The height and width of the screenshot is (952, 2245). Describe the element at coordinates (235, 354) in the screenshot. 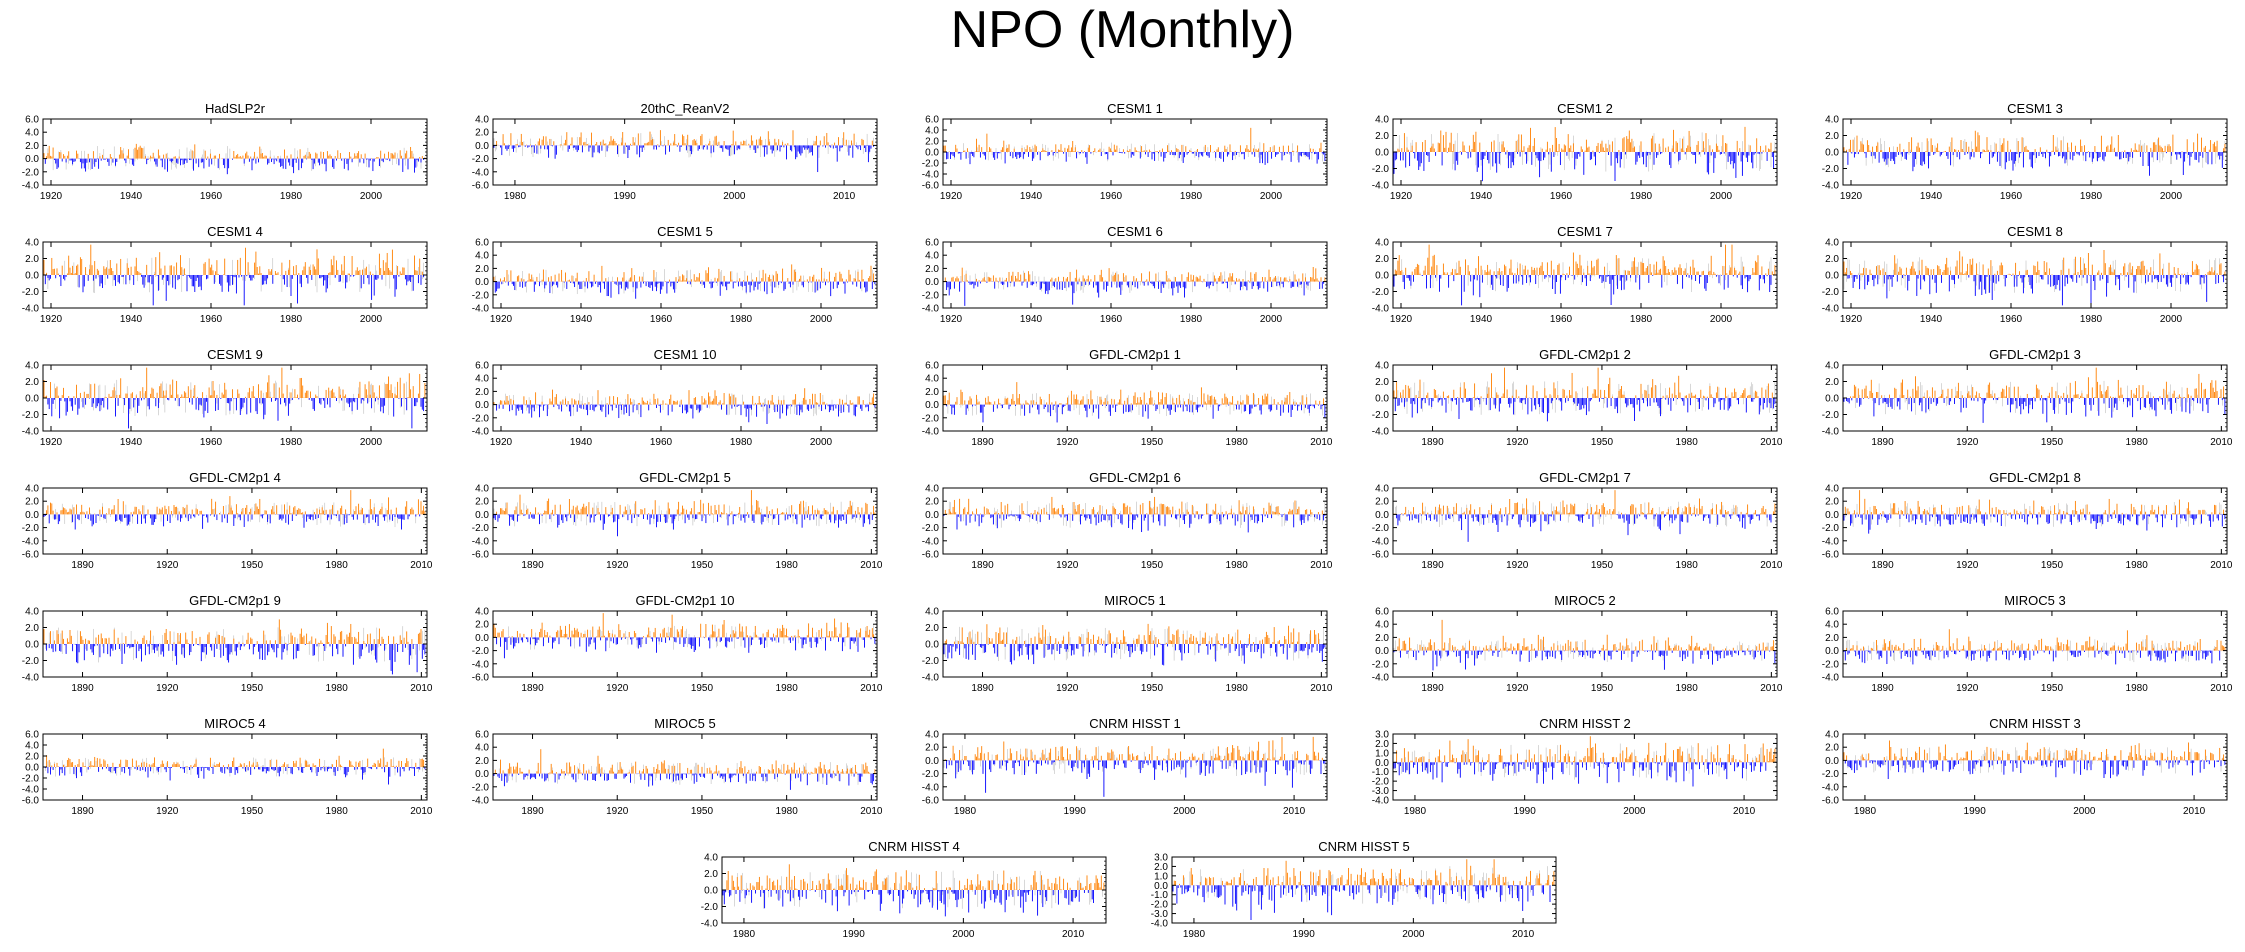

I see `panel-title: CESM1 9` at that location.